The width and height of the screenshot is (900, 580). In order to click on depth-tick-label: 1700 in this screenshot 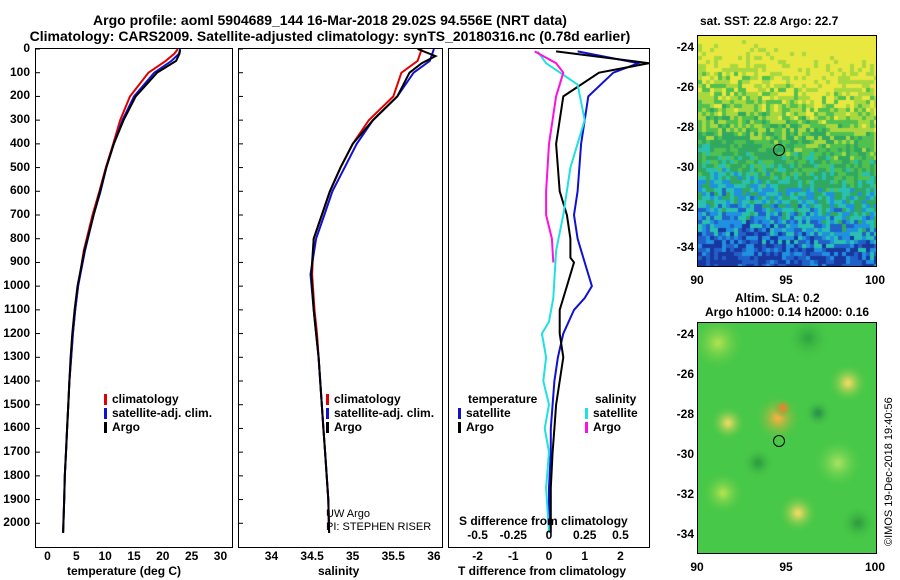, I will do `click(16, 451)`.